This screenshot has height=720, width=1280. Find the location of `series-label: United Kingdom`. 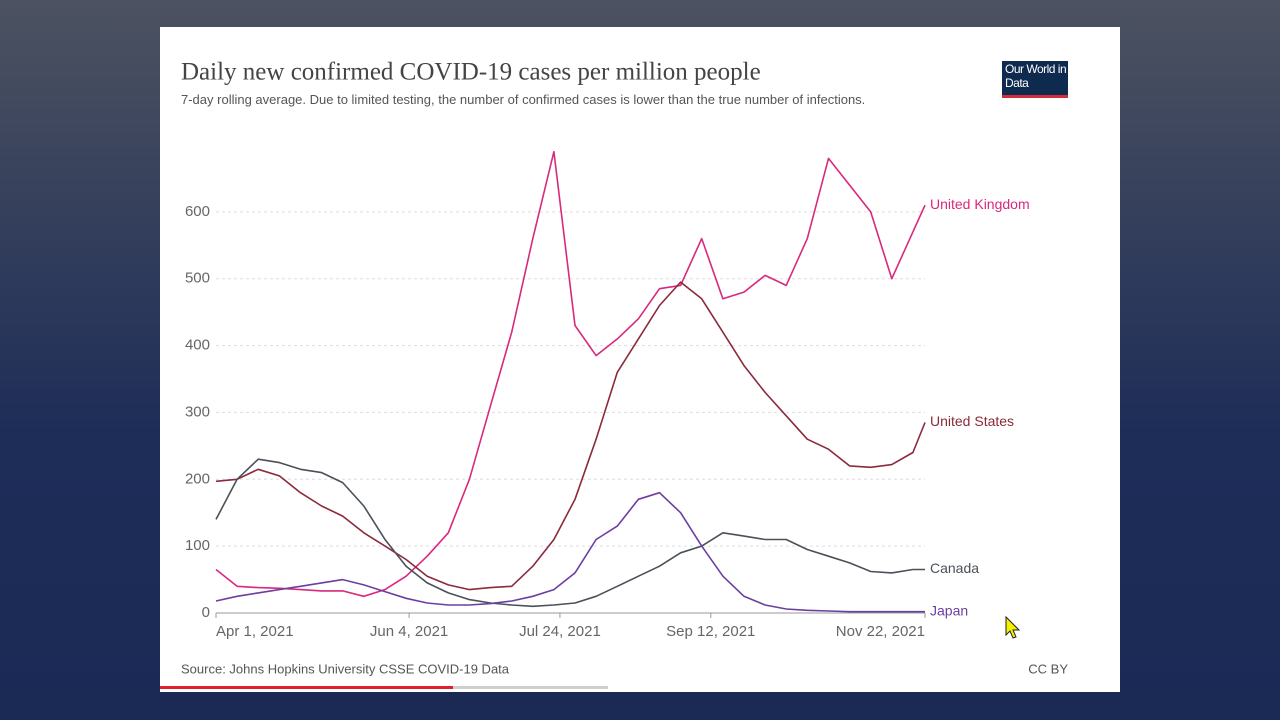

series-label: United Kingdom is located at coordinates (980, 204).